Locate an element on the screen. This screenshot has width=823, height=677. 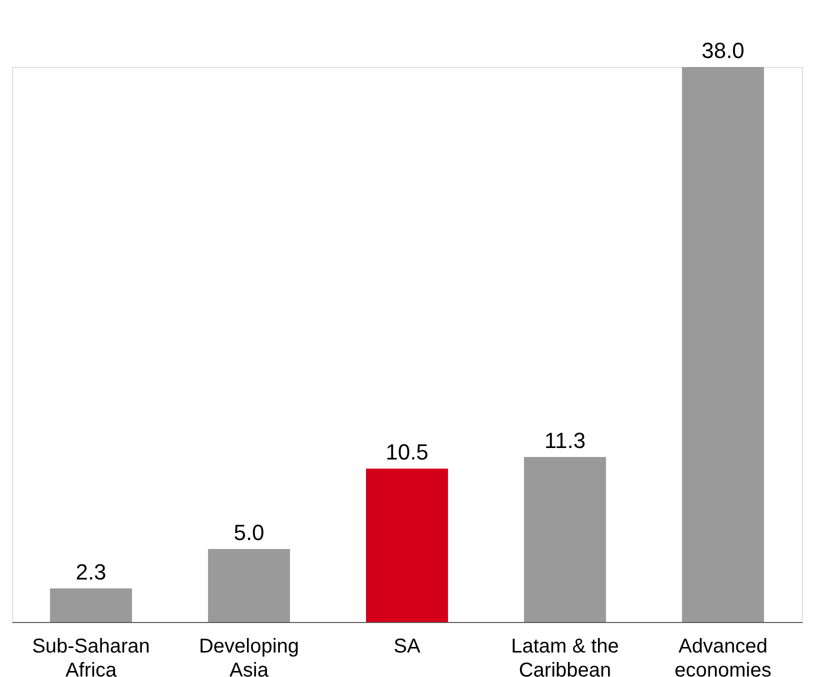
x-tick-label: Advanced economies is located at coordinates (723, 656).